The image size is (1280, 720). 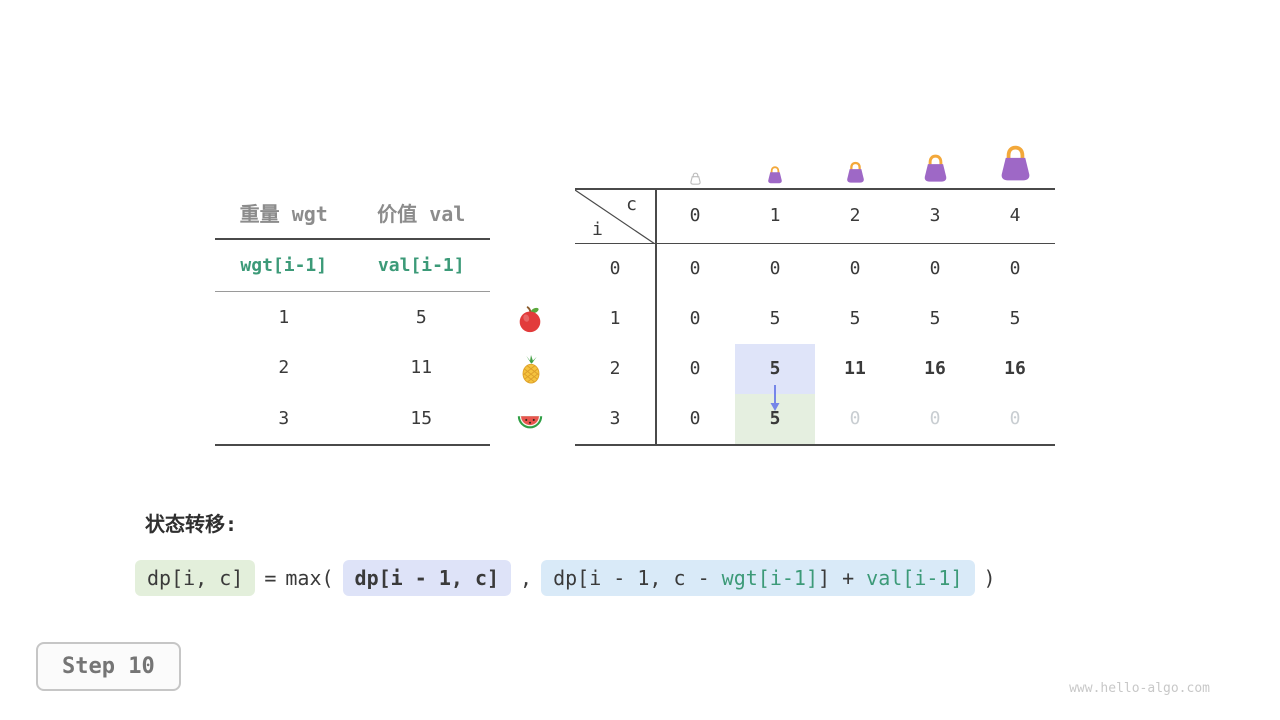 I want to click on col-header: 4, so click(x=1015, y=215).